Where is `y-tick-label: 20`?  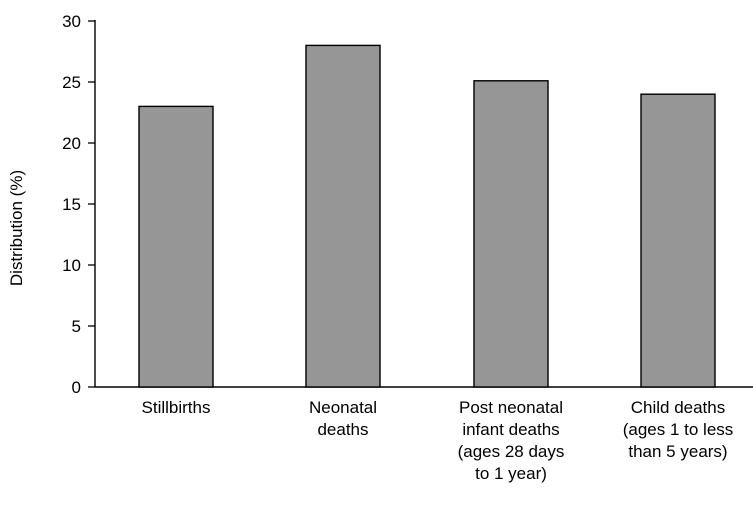 y-tick-label: 20 is located at coordinates (71, 143).